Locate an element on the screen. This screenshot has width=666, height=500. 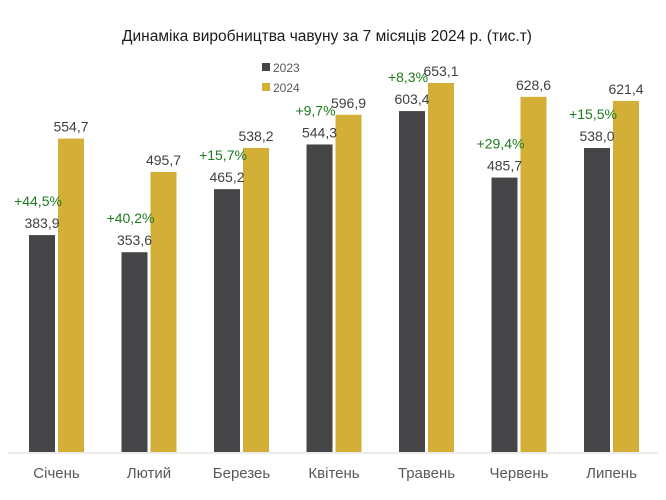
growth-annotation: +15,5% is located at coordinates (593, 114).